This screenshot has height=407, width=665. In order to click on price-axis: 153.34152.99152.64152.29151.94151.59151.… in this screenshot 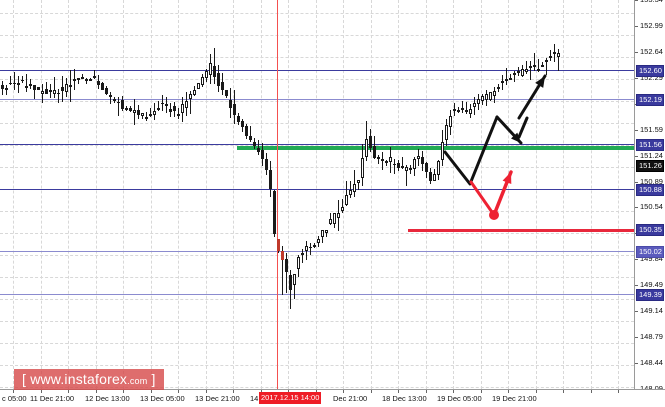, I will do `click(649, 196)`.